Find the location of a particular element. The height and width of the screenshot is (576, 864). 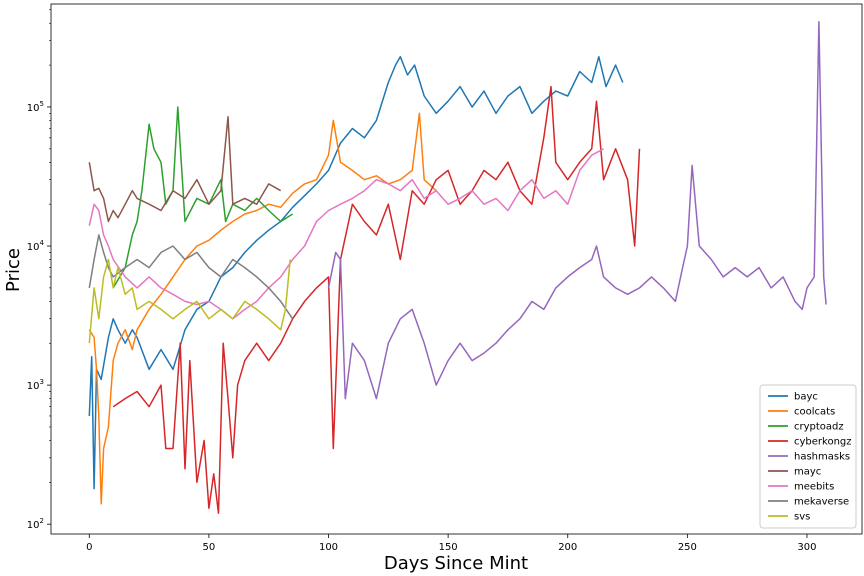

series-line-svs is located at coordinates (189, 301).